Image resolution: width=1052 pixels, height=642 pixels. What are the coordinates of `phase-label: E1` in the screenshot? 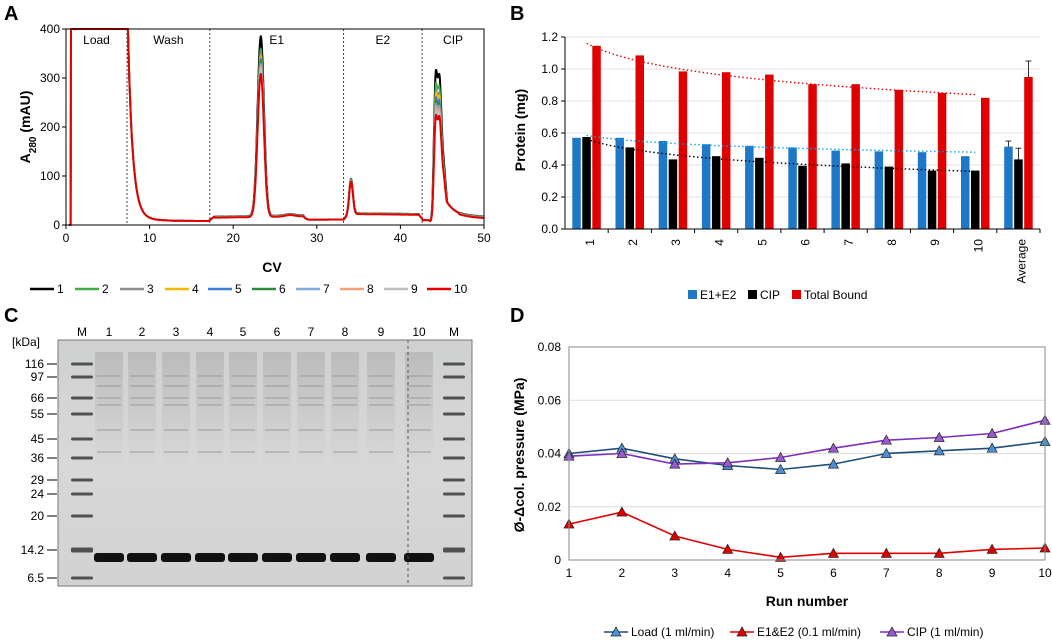 It's located at (276, 40).